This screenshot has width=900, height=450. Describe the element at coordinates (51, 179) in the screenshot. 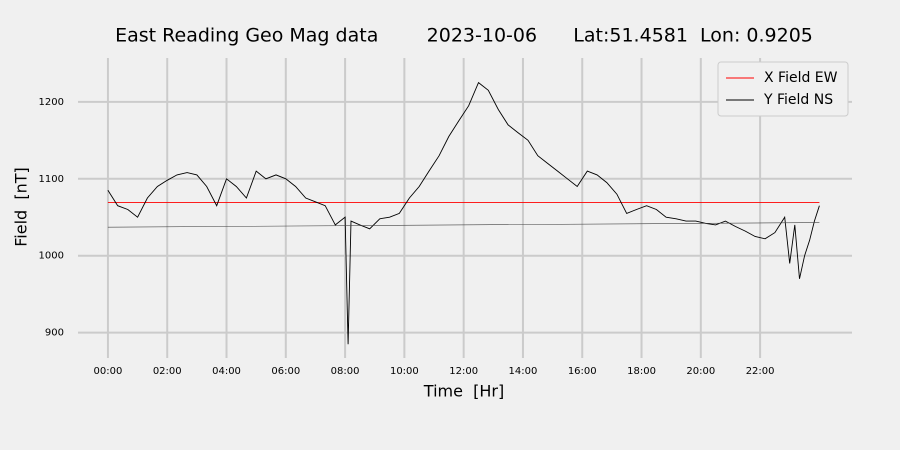

I see `y-tick-label: 1100` at that location.